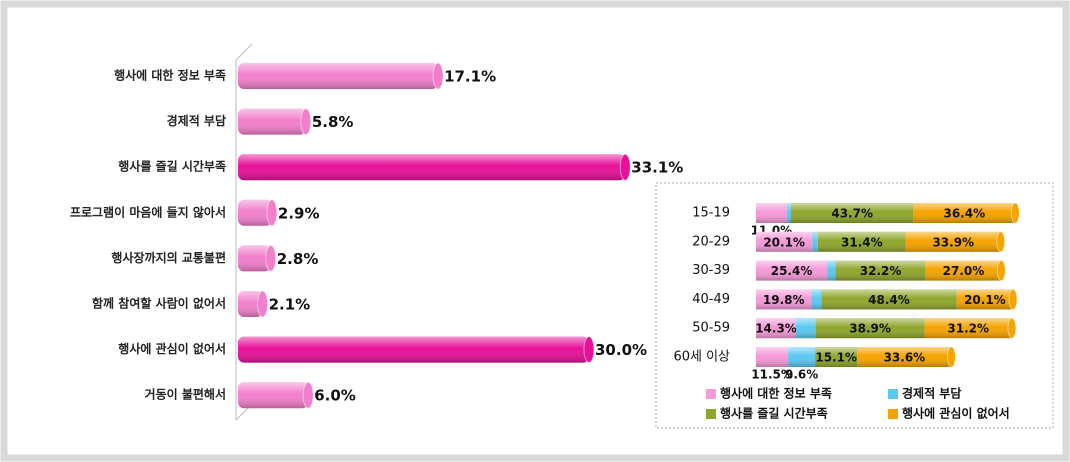  I want to click on value-label: 31.4%, so click(862, 242).